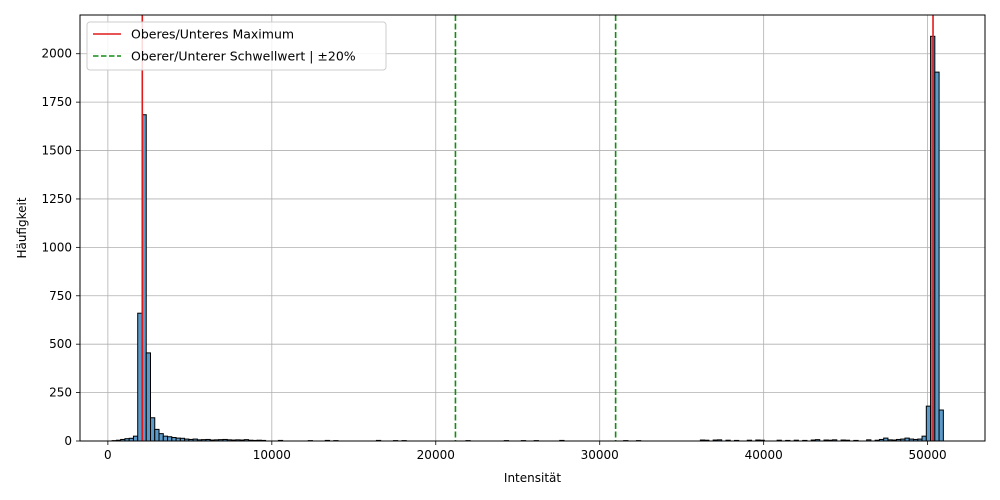  I want to click on x-axis-ticks: 0 10000 20000 30000 40000 50000, so click(525, 451).